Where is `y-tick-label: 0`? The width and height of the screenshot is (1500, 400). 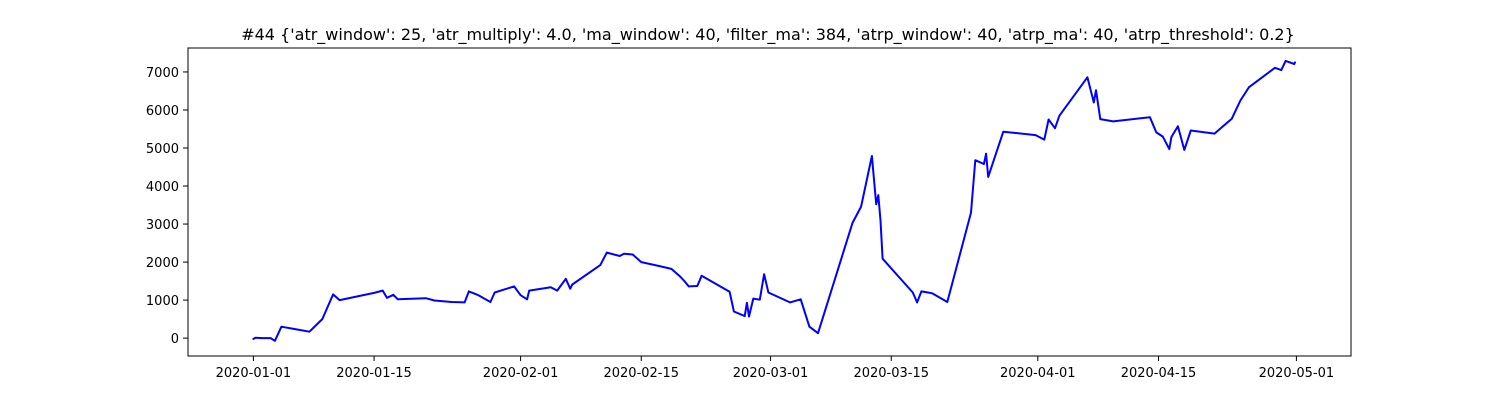 y-tick-label: 0 is located at coordinates (175, 339).